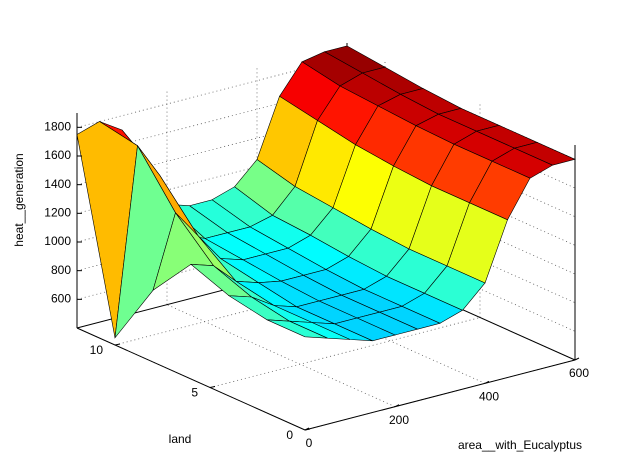 The width and height of the screenshot is (624, 458). What do you see at coordinates (194, 393) in the screenshot?
I see `y-tick-label: 5` at bounding box center [194, 393].